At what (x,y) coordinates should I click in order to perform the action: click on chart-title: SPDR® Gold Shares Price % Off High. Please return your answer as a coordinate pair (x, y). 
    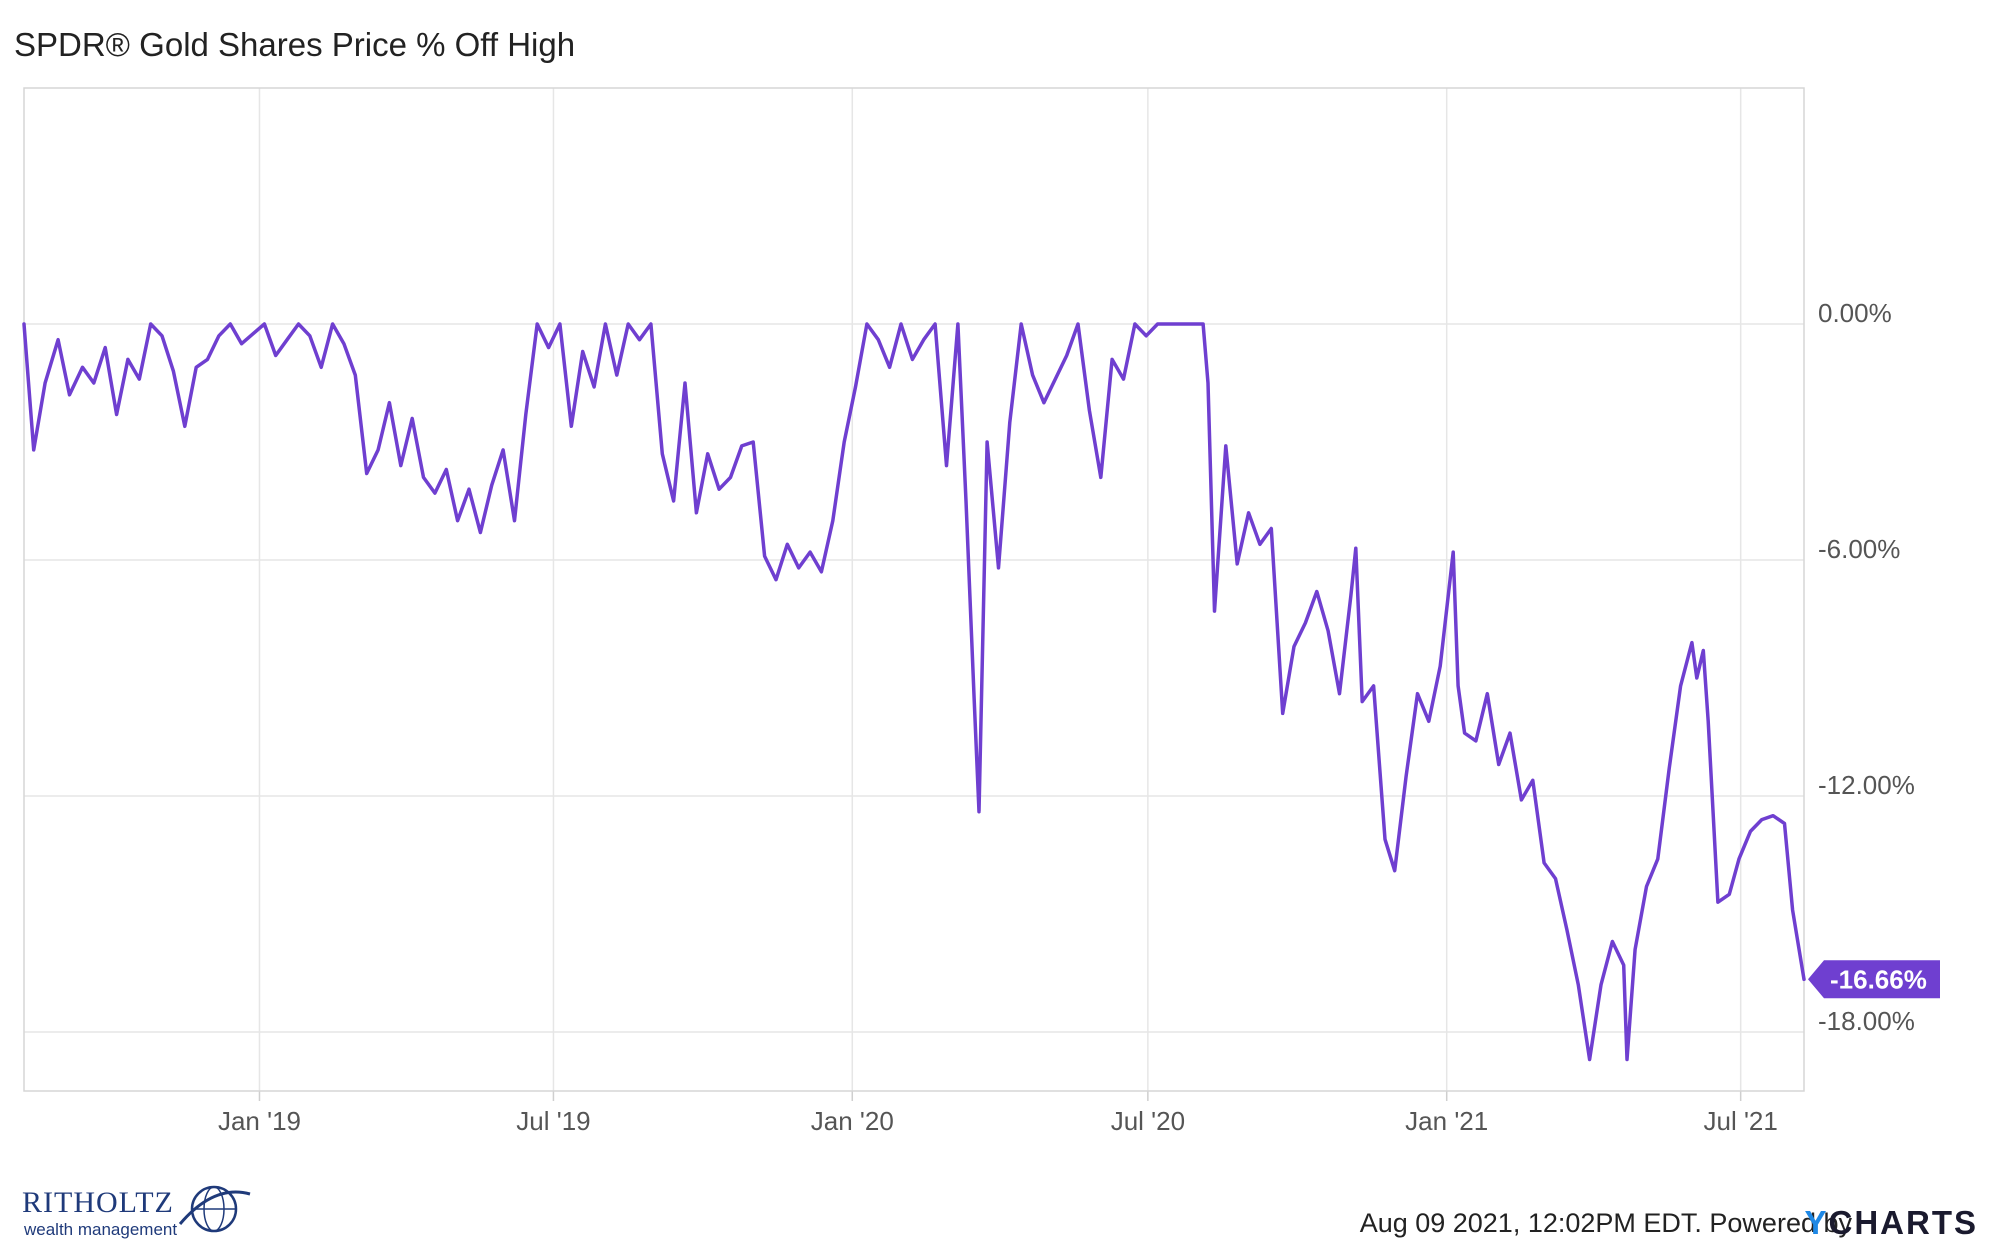
    Looking at the image, I should click on (295, 44).